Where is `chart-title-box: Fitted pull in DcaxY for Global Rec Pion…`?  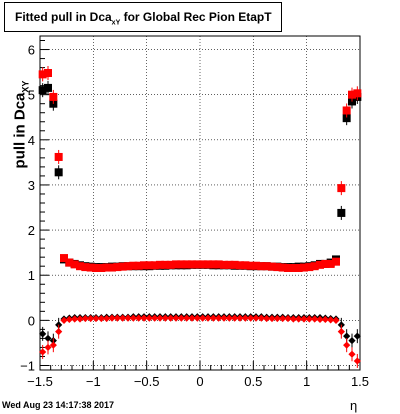 chart-title-box: Fitted pull in DcaxY for Global Rec Pion… is located at coordinates (143, 17).